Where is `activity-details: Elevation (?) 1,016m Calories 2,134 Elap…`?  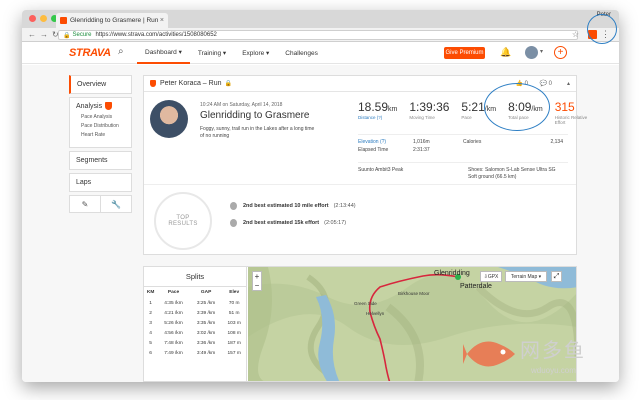
activity-details: Elevation (?) 1,016m Calories 2,134 Elap… is located at coordinates (463, 144).